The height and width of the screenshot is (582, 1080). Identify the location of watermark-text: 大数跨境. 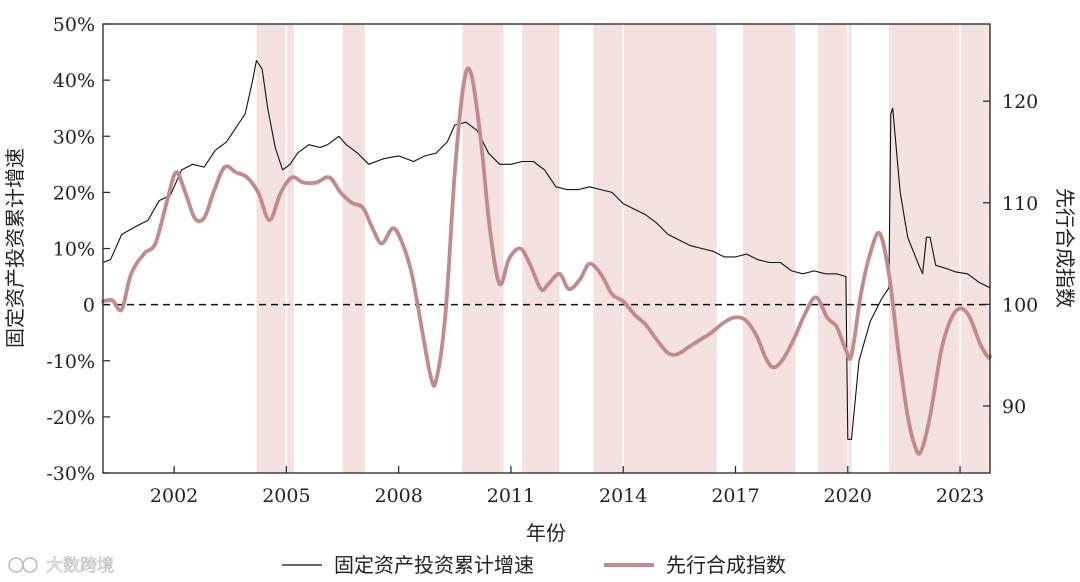
(80, 566).